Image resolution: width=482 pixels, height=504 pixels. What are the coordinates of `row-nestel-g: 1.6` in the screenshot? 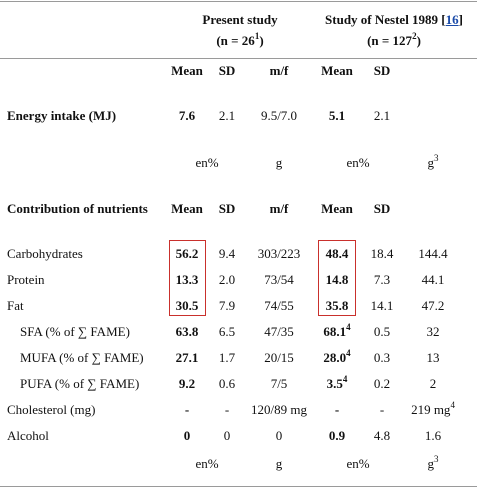 It's located at (433, 435).